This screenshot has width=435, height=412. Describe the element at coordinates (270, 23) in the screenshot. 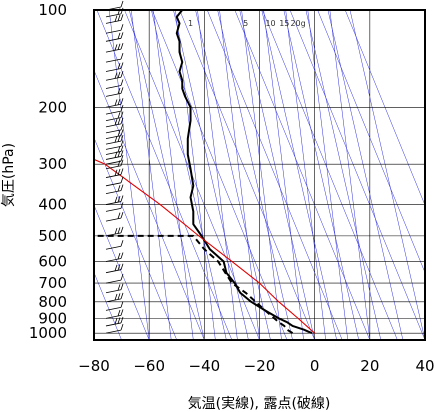

I see `mixing-ratio-label: 10` at that location.